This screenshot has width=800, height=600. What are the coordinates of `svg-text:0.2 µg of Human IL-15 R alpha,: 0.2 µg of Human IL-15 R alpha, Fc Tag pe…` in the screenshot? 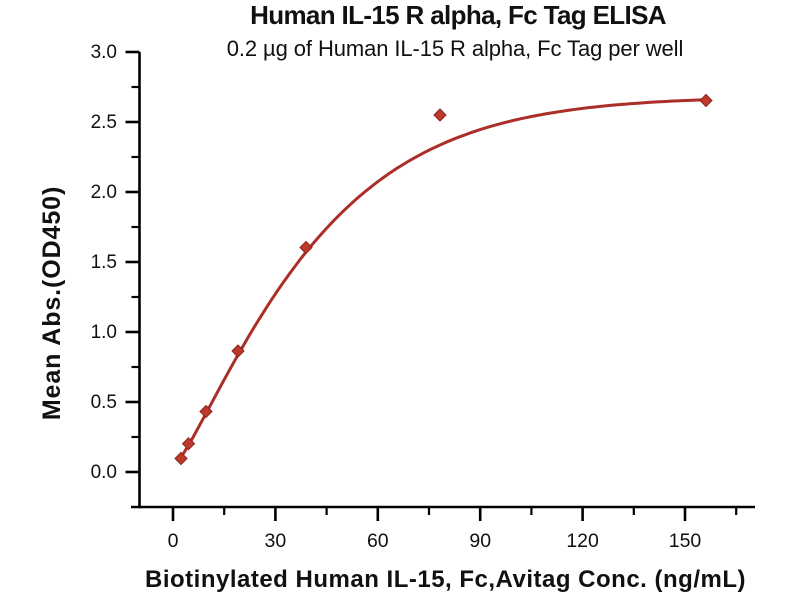 It's located at (455, 48).